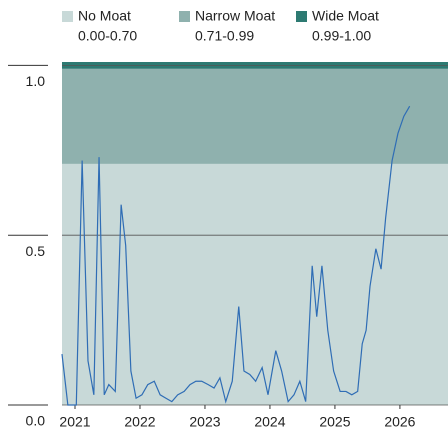 The image size is (448, 432). What do you see at coordinates (341, 36) in the screenshot?
I see `legend-range: 0.99-1.00` at bounding box center [341, 36].